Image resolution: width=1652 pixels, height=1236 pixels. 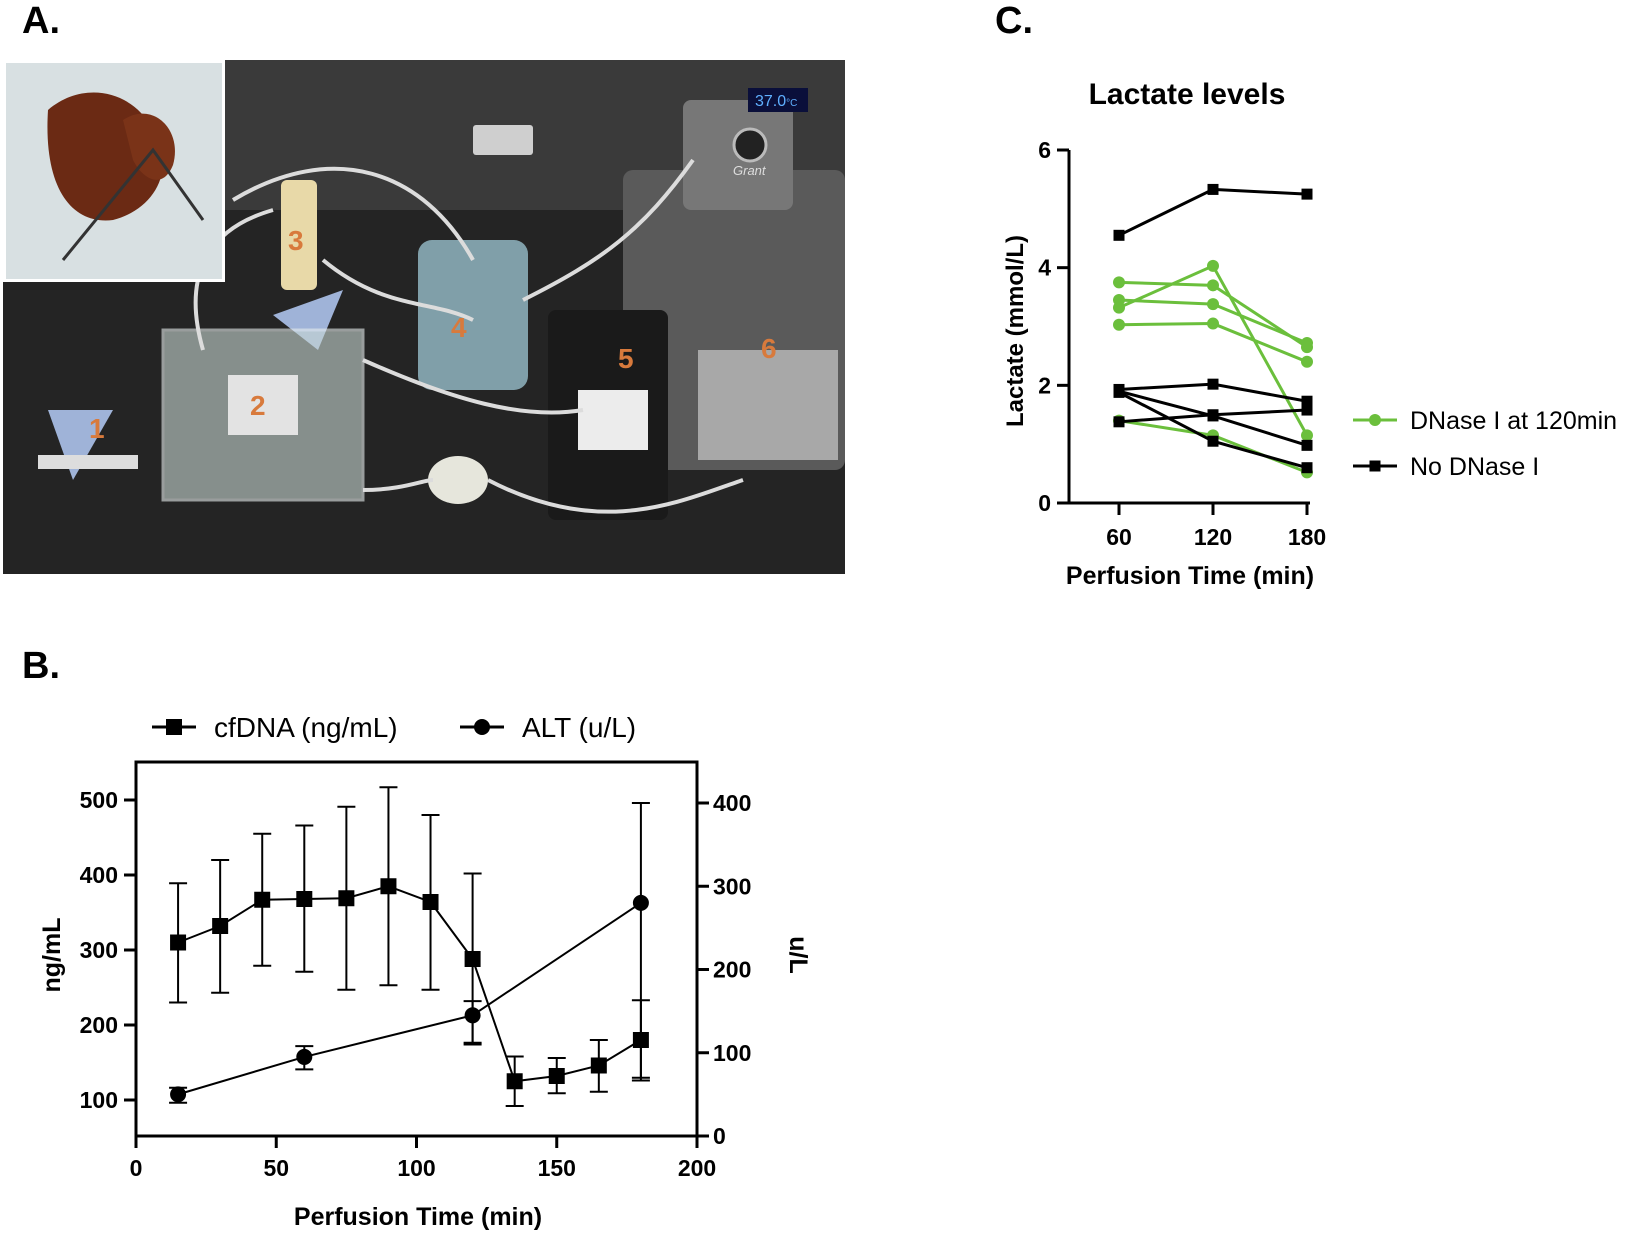 What do you see at coordinates (1014, 21) in the screenshot?
I see `panel-label-c: C.` at bounding box center [1014, 21].